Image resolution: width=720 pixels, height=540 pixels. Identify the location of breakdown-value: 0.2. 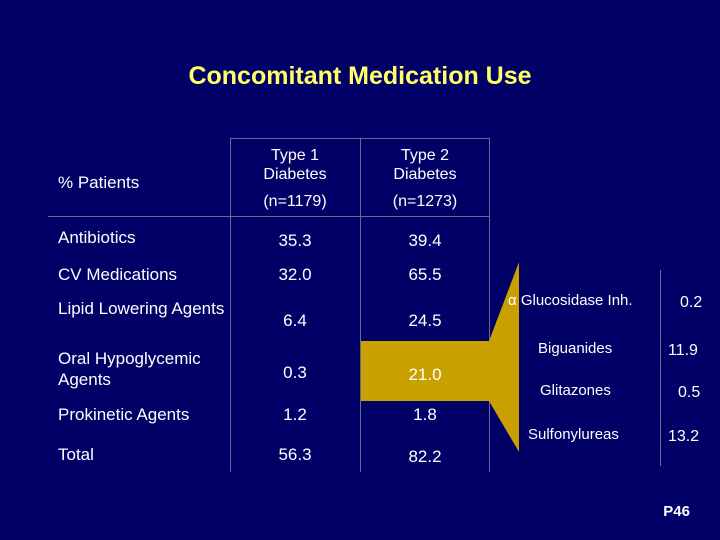
(691, 302).